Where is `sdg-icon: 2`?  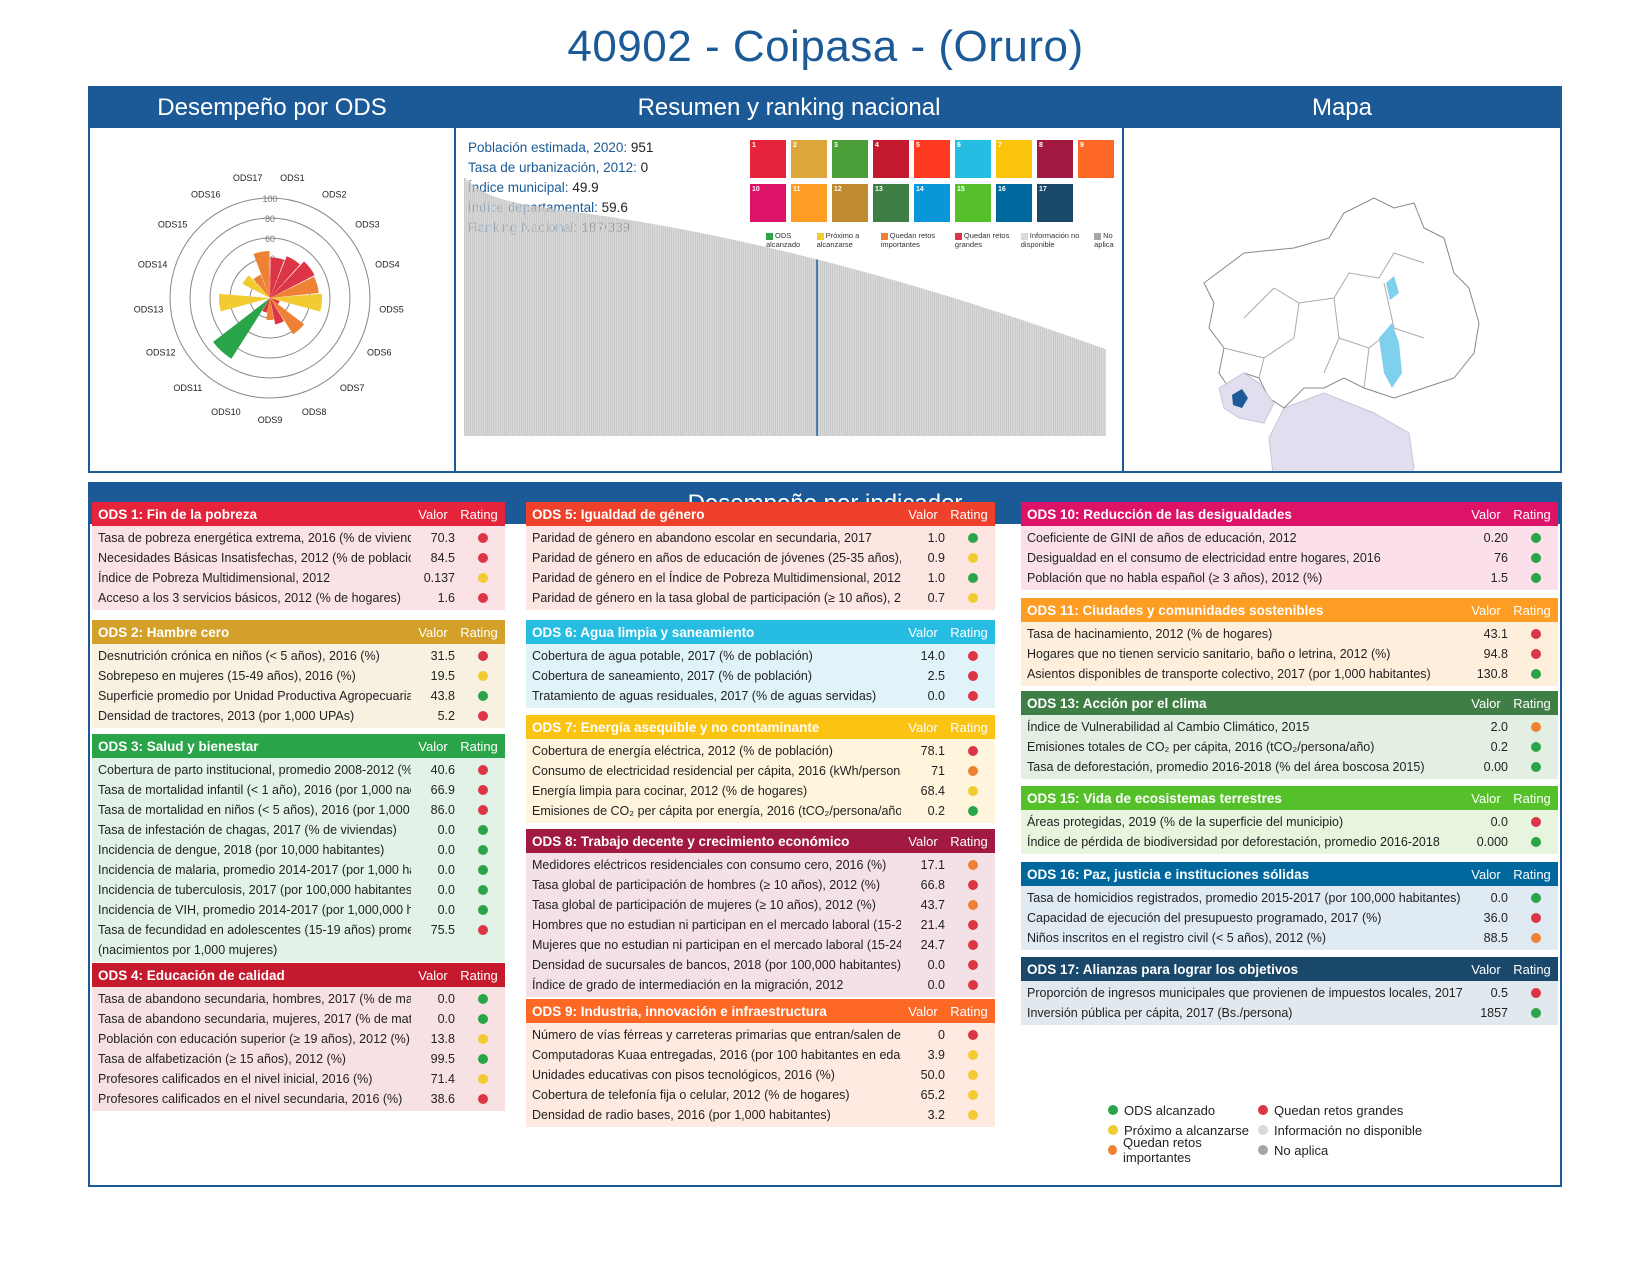 sdg-icon: 2 is located at coordinates (809, 159).